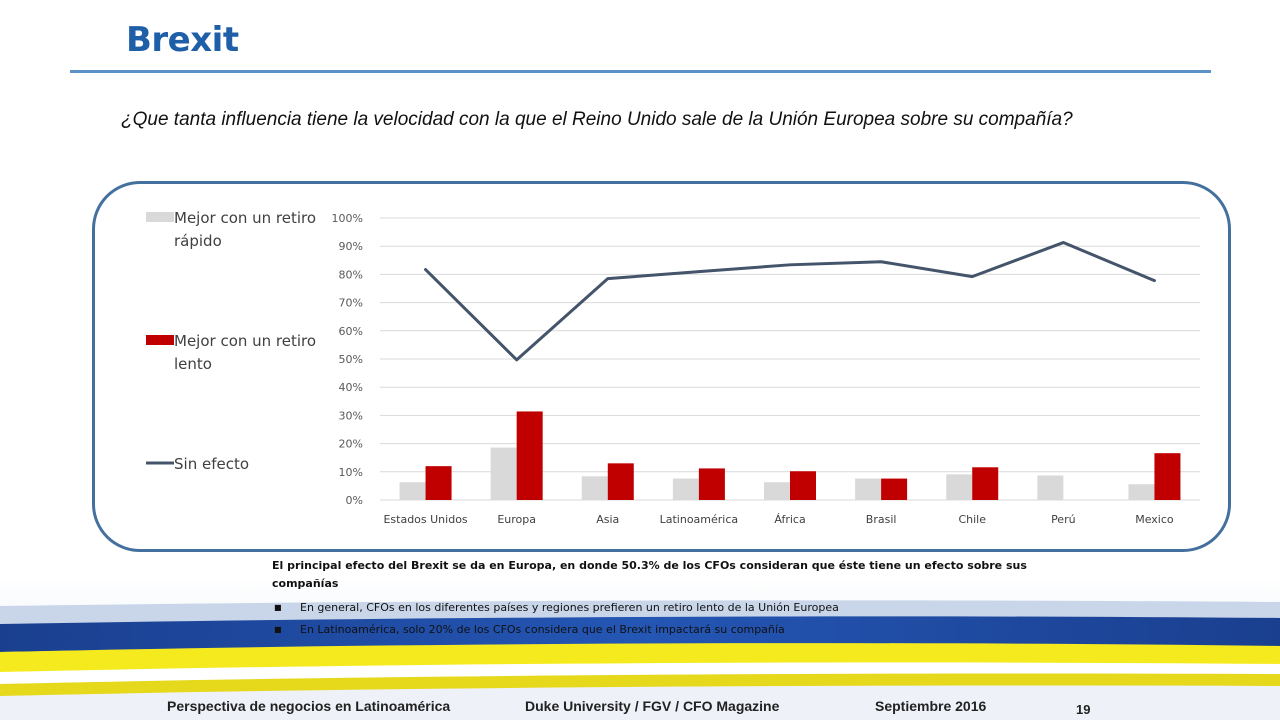  What do you see at coordinates (351, 415) in the screenshot?
I see `y-tick-label: 30%` at bounding box center [351, 415].